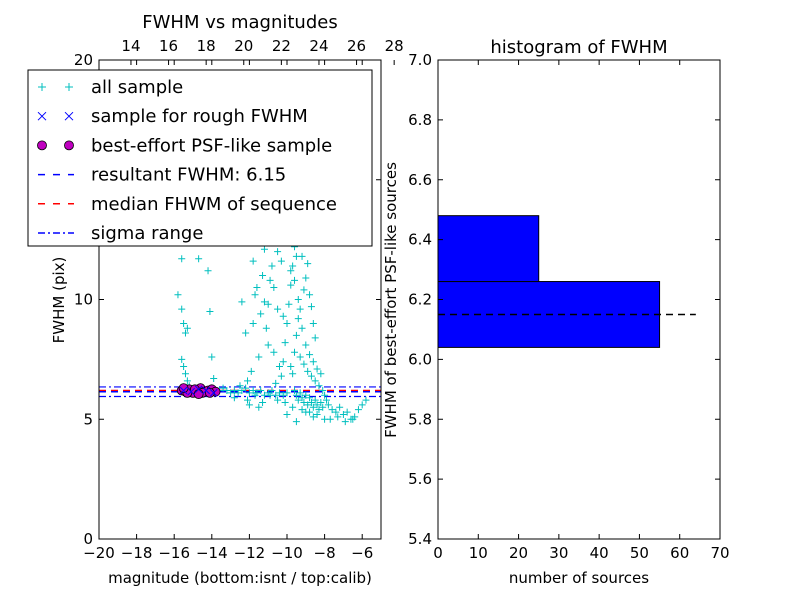 The width and height of the screenshot is (800, 600). I want to click on scatter-top-tick-label: 14, so click(130, 46).